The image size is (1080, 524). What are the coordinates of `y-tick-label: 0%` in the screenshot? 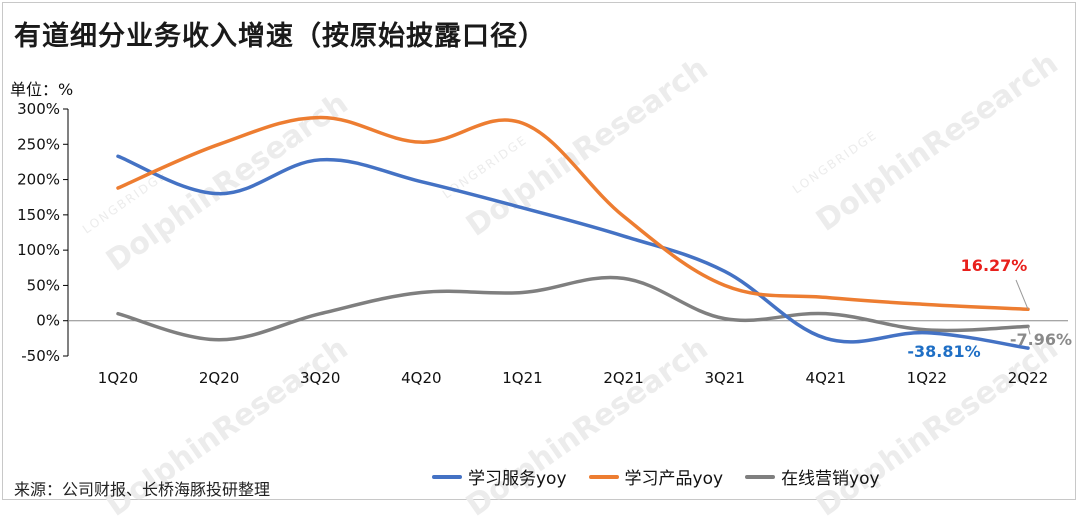 It's located at (48, 321).